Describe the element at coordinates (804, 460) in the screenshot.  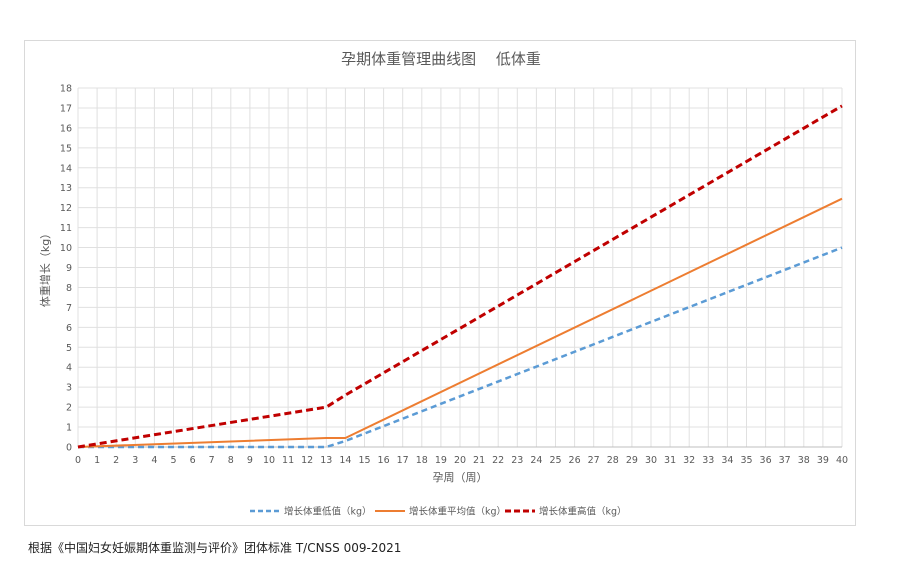
I see `x-tick-label: 38` at that location.